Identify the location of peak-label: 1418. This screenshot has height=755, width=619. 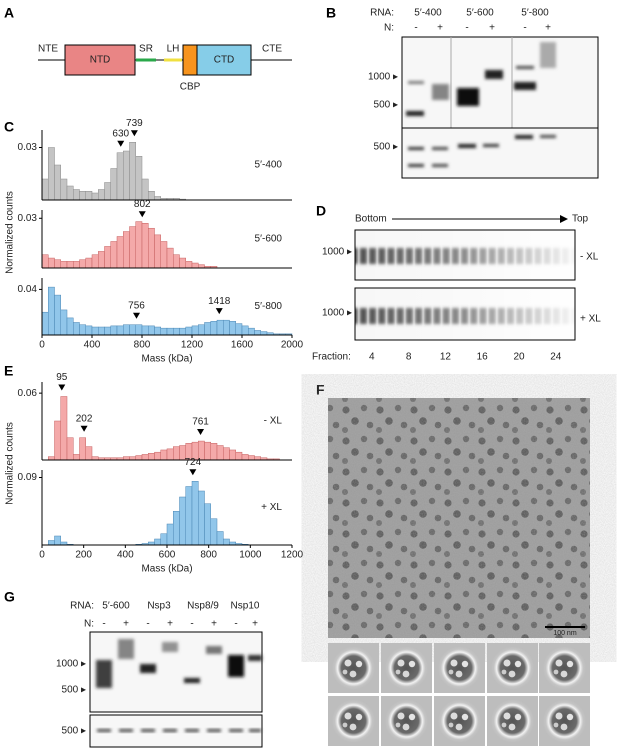
(219, 301).